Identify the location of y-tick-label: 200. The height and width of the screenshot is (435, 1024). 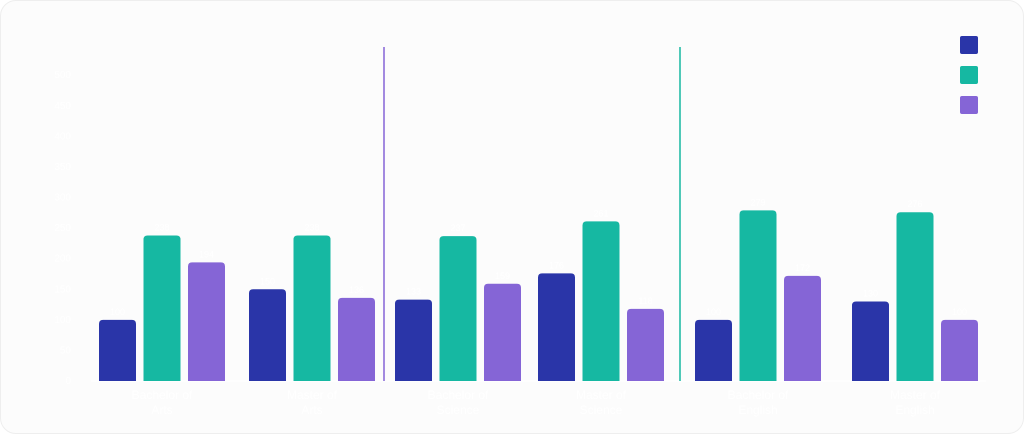
(62, 259).